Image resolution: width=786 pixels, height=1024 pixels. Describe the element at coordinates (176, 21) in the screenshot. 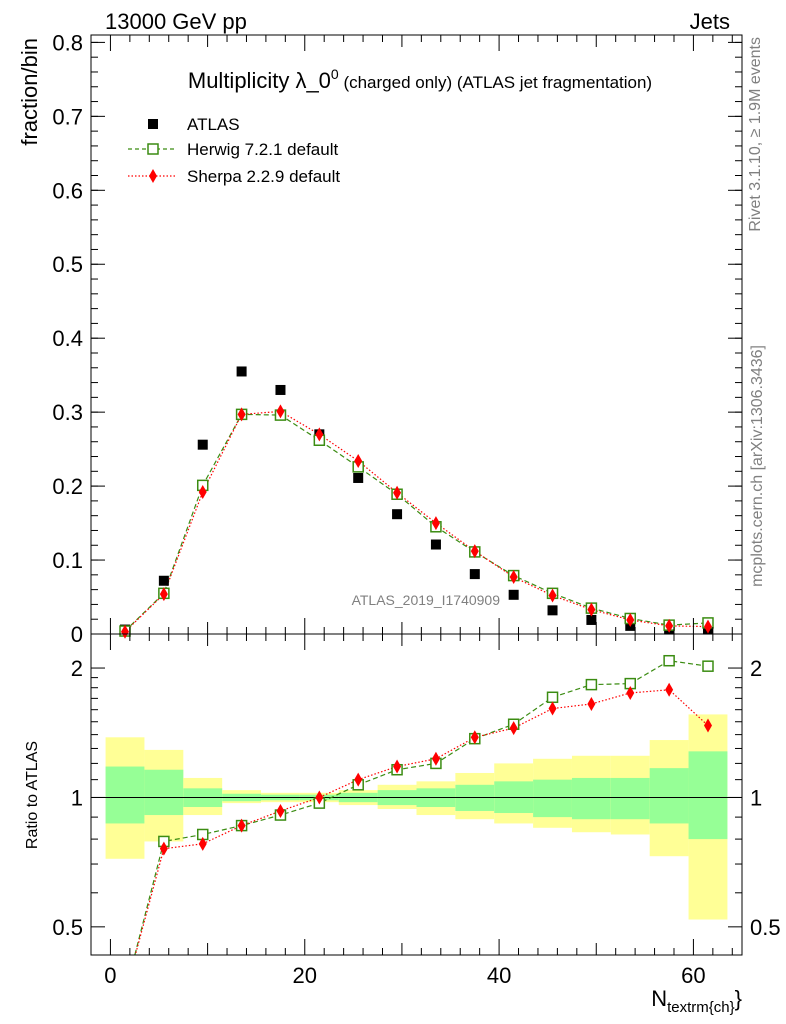

I see `header-left: 13000 GeV pp` at that location.